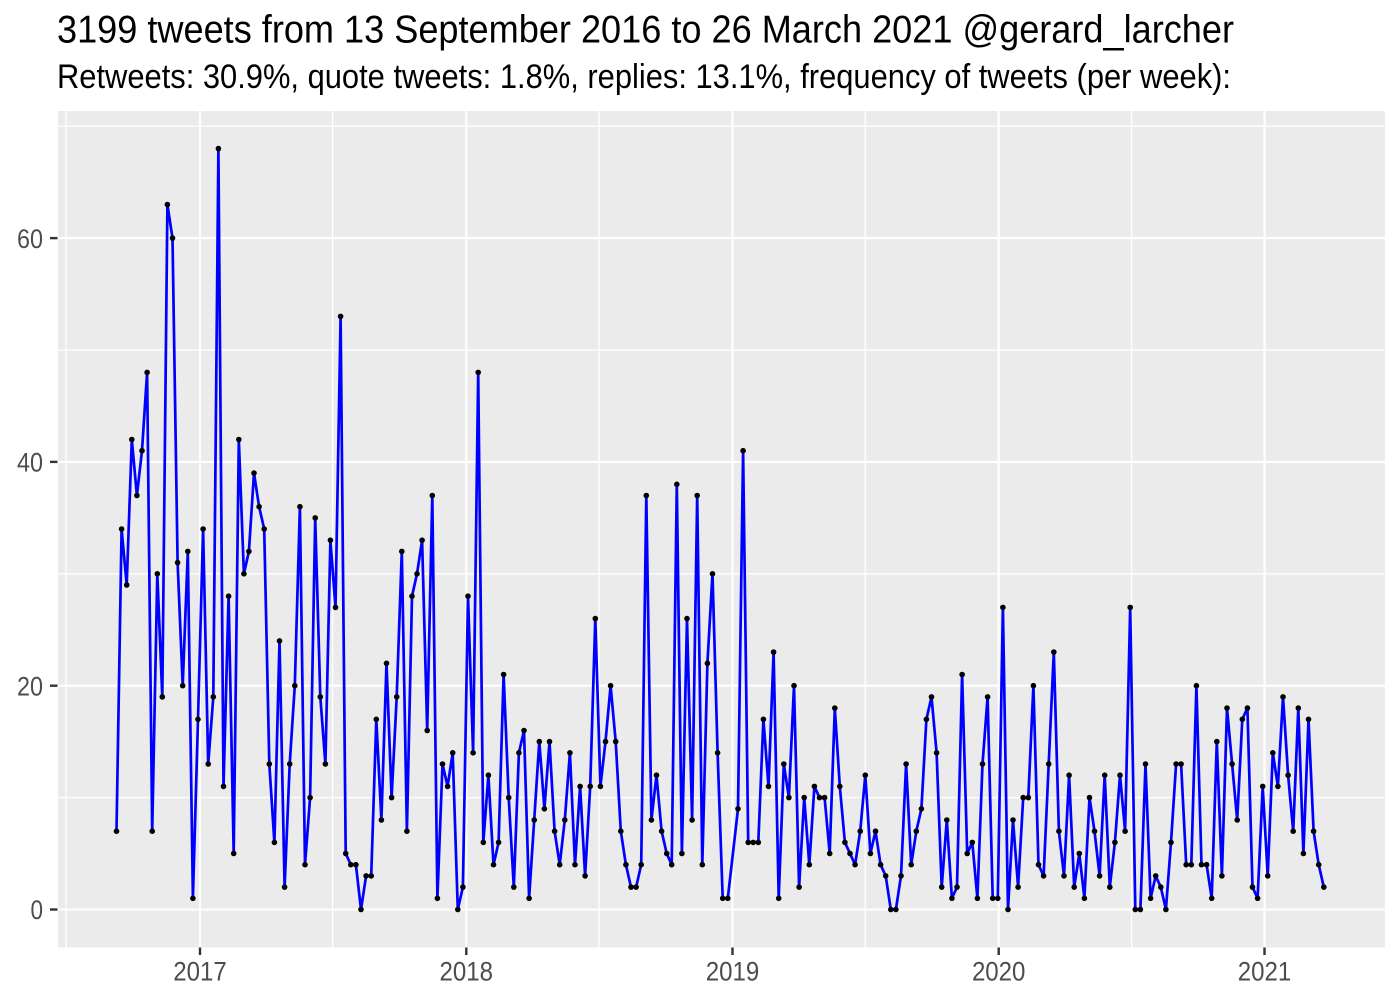 The height and width of the screenshot is (1000, 1400). I want to click on svg-text: 2019, so click(733, 972).